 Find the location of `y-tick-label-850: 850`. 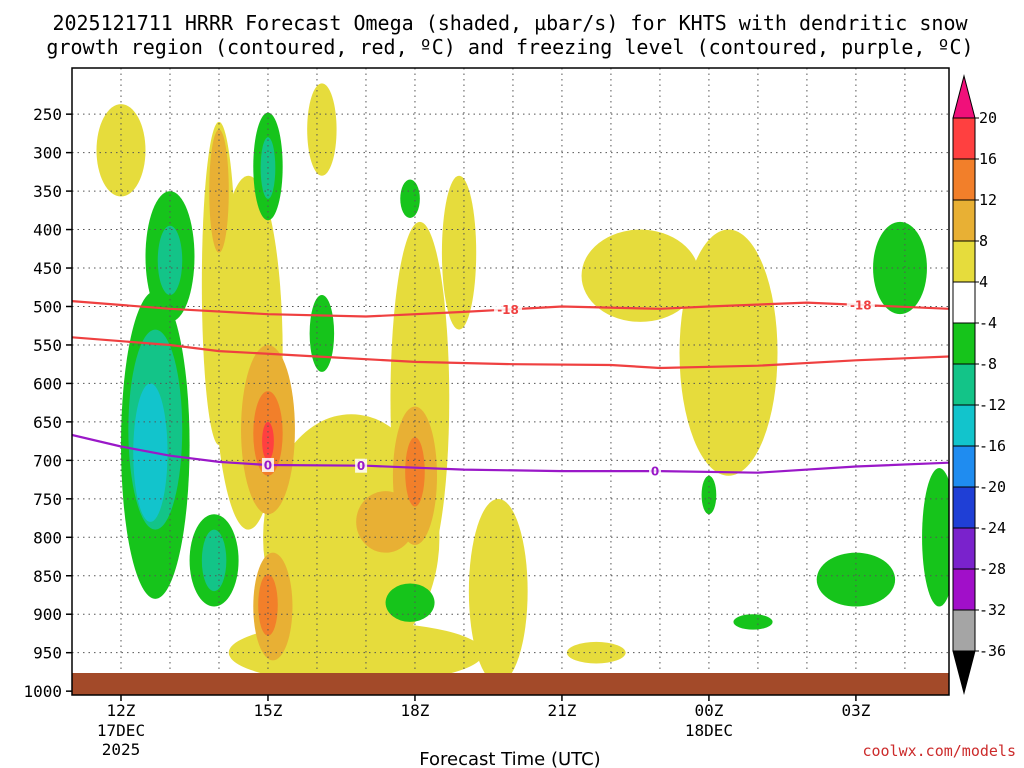

y-tick-label-850: 850 is located at coordinates (47, 576).